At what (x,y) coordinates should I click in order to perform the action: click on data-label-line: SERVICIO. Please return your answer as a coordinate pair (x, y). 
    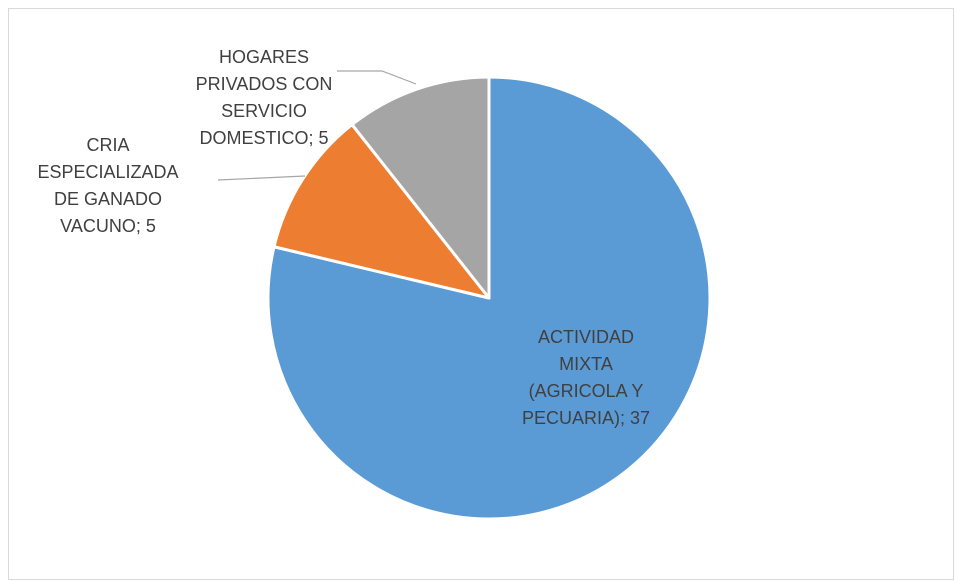
    Looking at the image, I should click on (264, 111).